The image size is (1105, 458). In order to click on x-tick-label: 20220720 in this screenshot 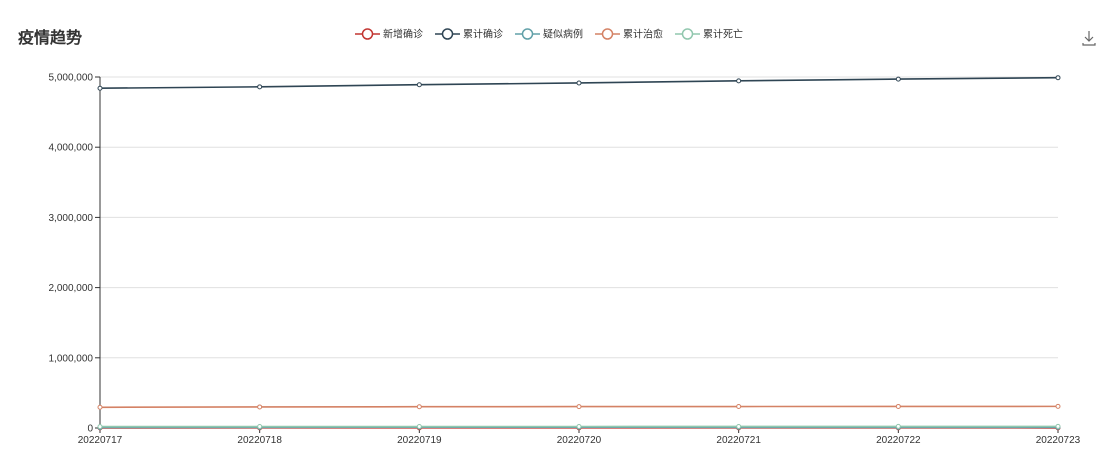, I will do `click(579, 440)`.